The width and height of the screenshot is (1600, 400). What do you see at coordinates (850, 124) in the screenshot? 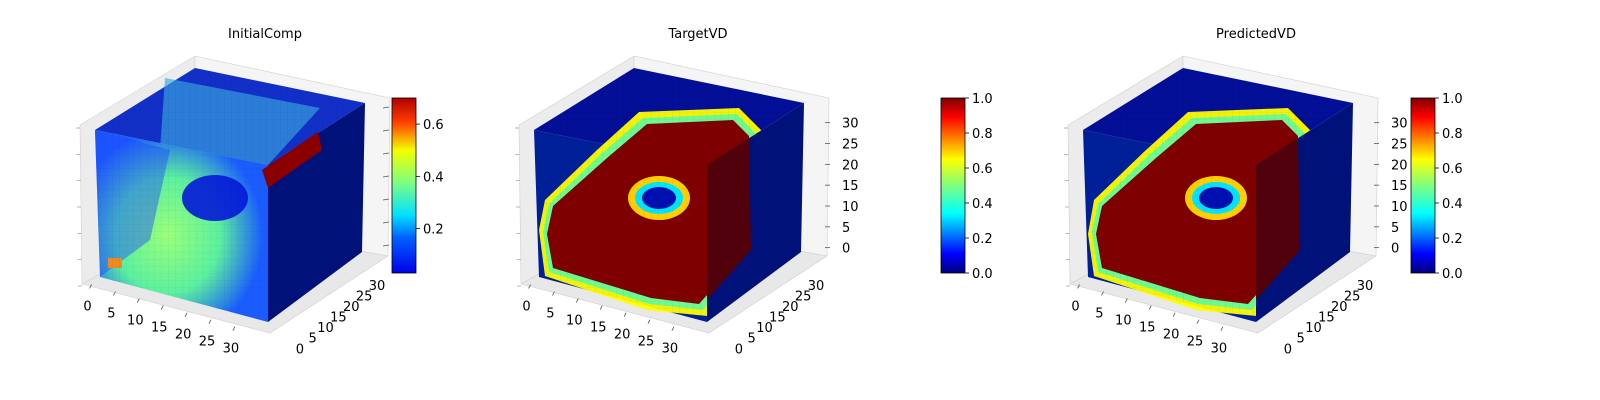
I see `z-tick-label: 30` at bounding box center [850, 124].